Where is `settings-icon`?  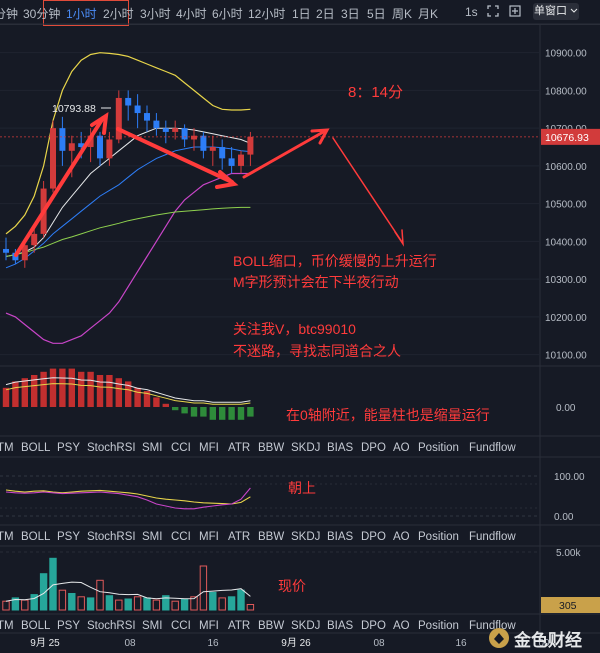
settings-icon is located at coordinates (515, 12).